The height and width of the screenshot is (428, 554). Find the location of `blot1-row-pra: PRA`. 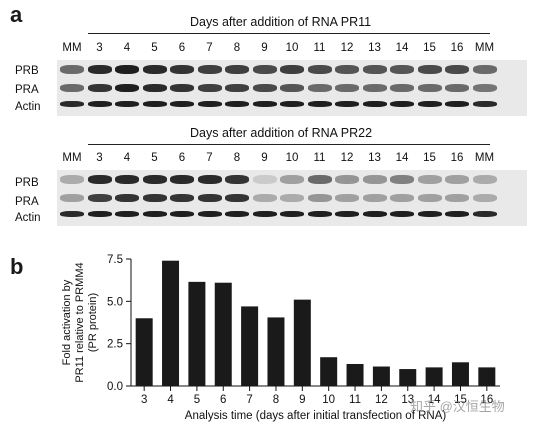

blot1-row-pra: PRA is located at coordinates (27, 90).